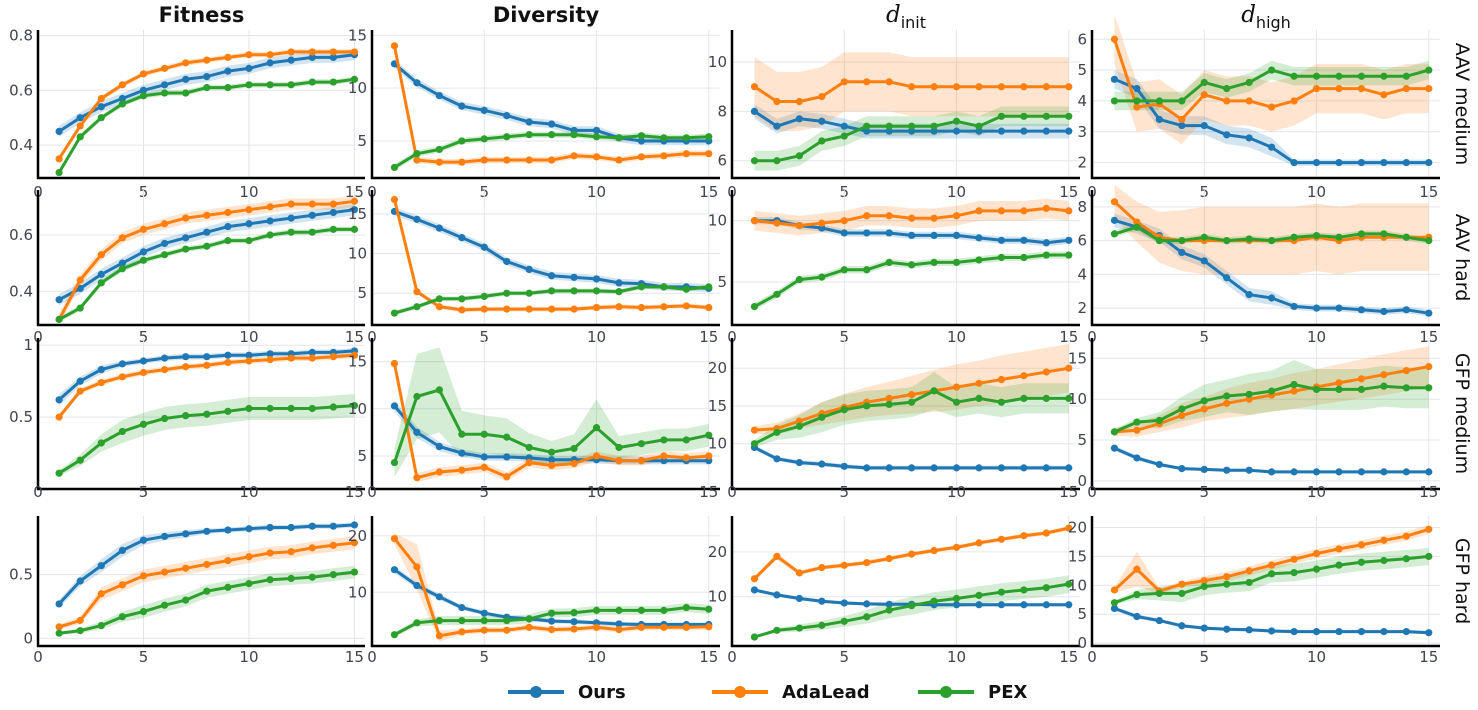 This screenshot has width=1478, height=710. What do you see at coordinates (21, 291) in the screenshot?
I see `y-tick-label: 0.4` at bounding box center [21, 291].